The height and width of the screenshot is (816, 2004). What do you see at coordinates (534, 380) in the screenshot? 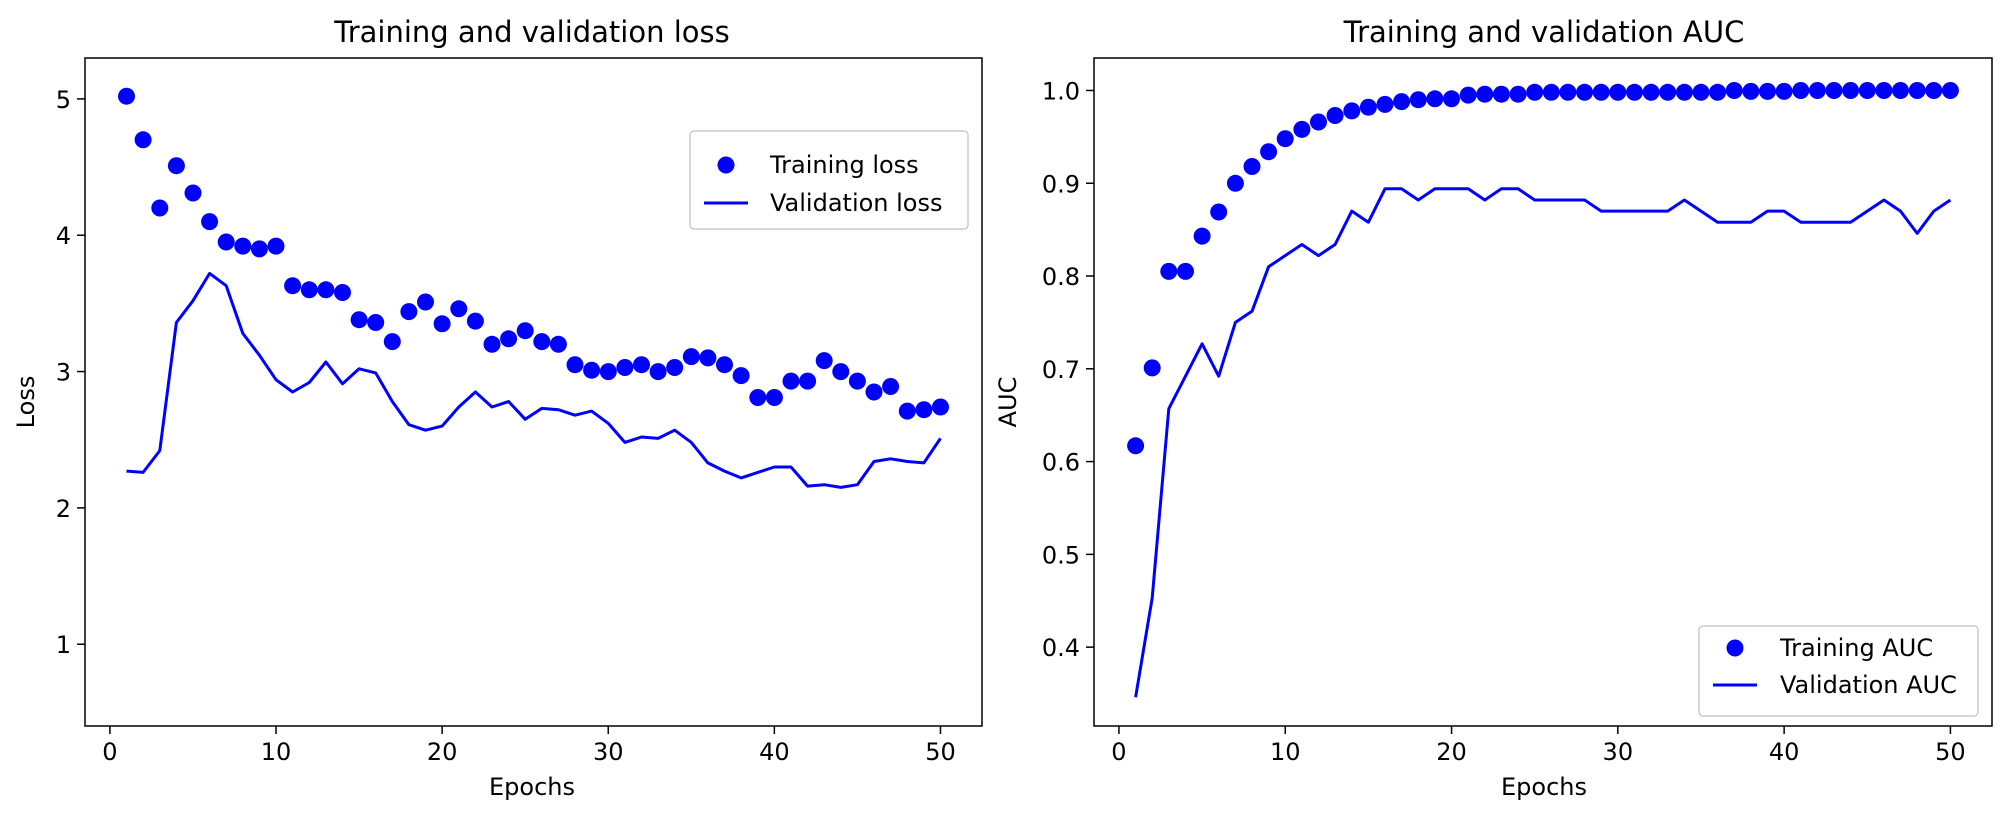
I see `loss-chart-validation-loss-line` at bounding box center [534, 380].